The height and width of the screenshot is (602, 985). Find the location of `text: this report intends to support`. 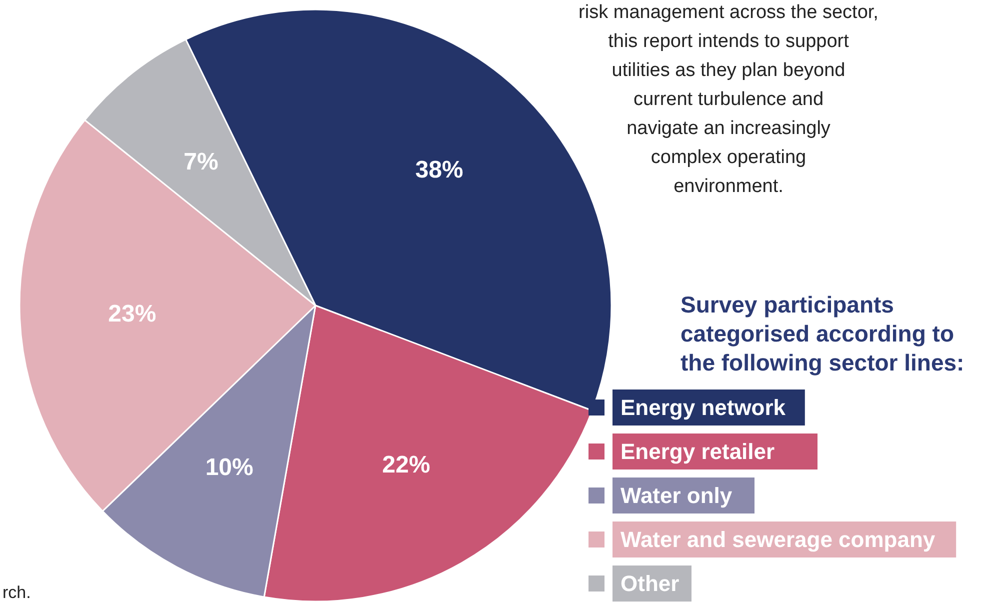

text: this report intends to support is located at coordinates (729, 41).